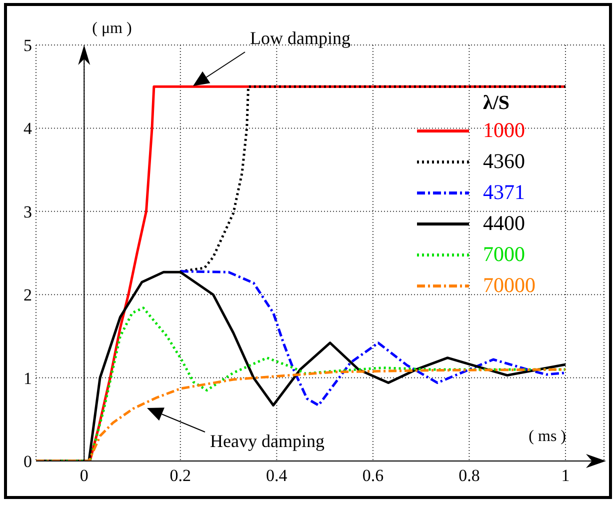 This screenshot has width=615, height=506. I want to click on x-tick-label: 0.4, so click(277, 476).